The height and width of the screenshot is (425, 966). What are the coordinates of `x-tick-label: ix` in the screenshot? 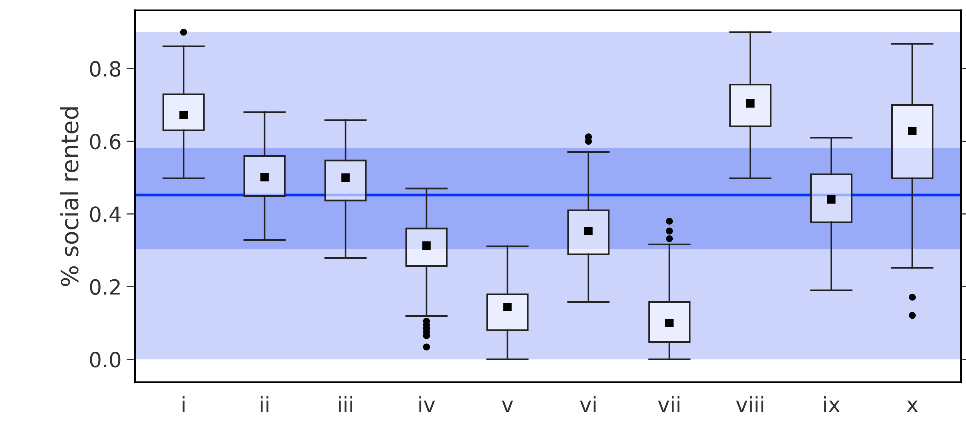 It's located at (832, 404).